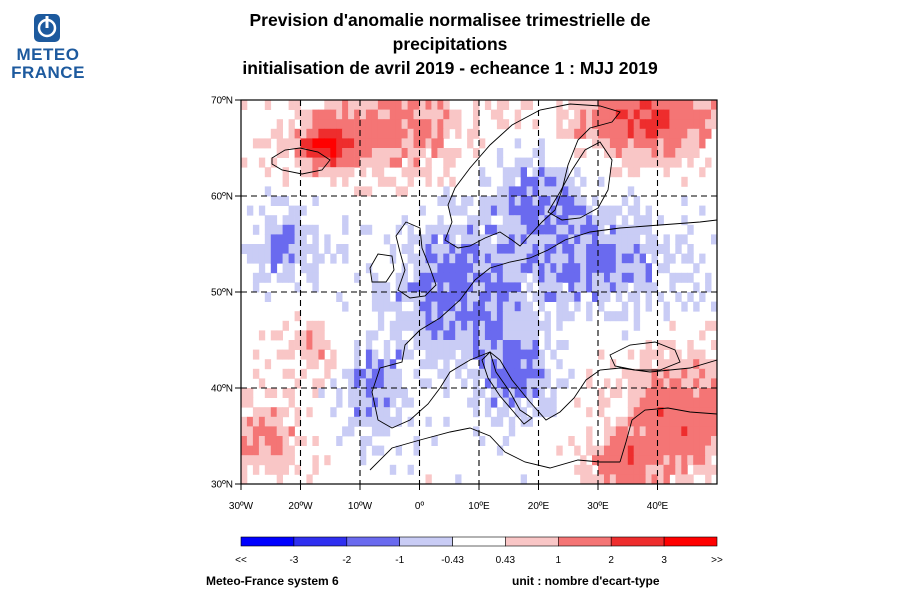  What do you see at coordinates (598, 506) in the screenshot?
I see `lon-label: 30ºE` at bounding box center [598, 506].